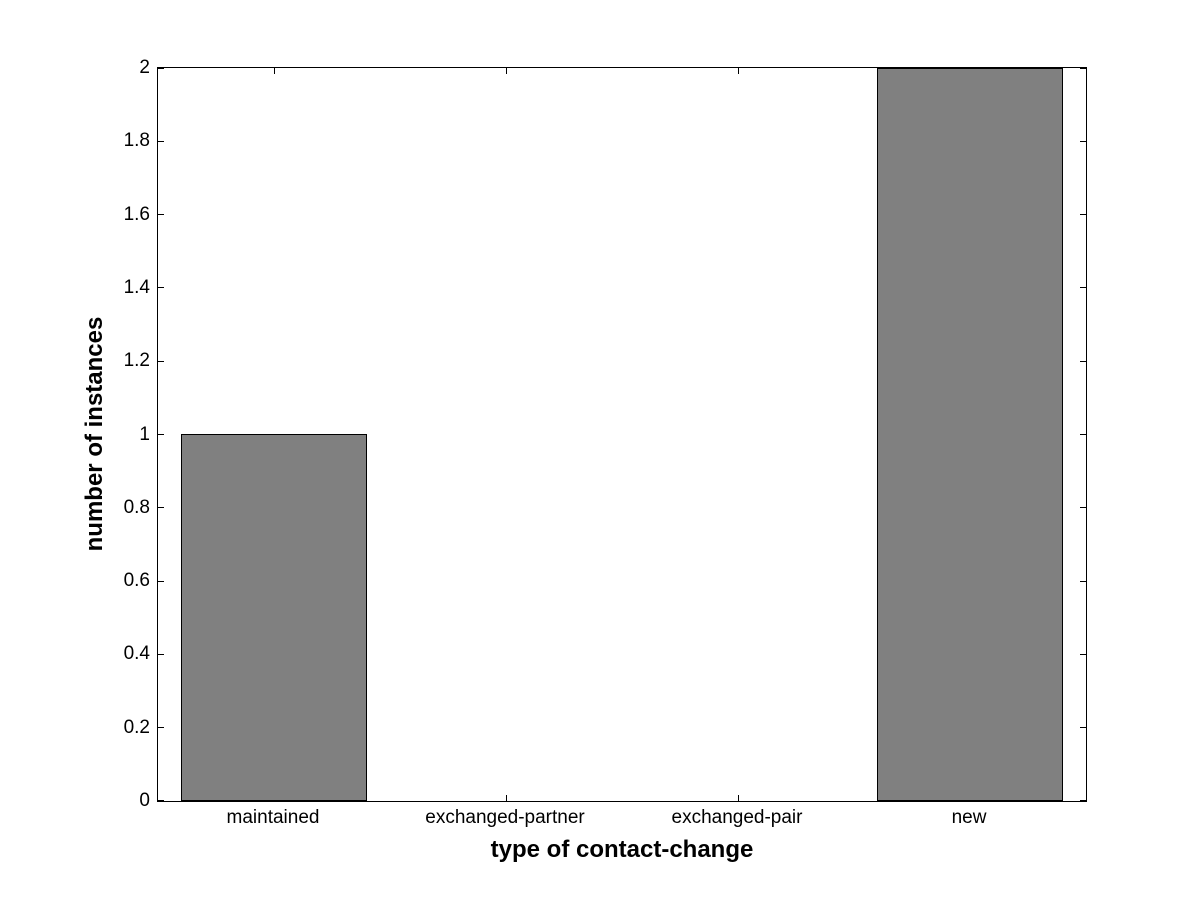 This screenshot has height=901, width=1201. I want to click on x-tick-label: exchanged-pair, so click(737, 817).